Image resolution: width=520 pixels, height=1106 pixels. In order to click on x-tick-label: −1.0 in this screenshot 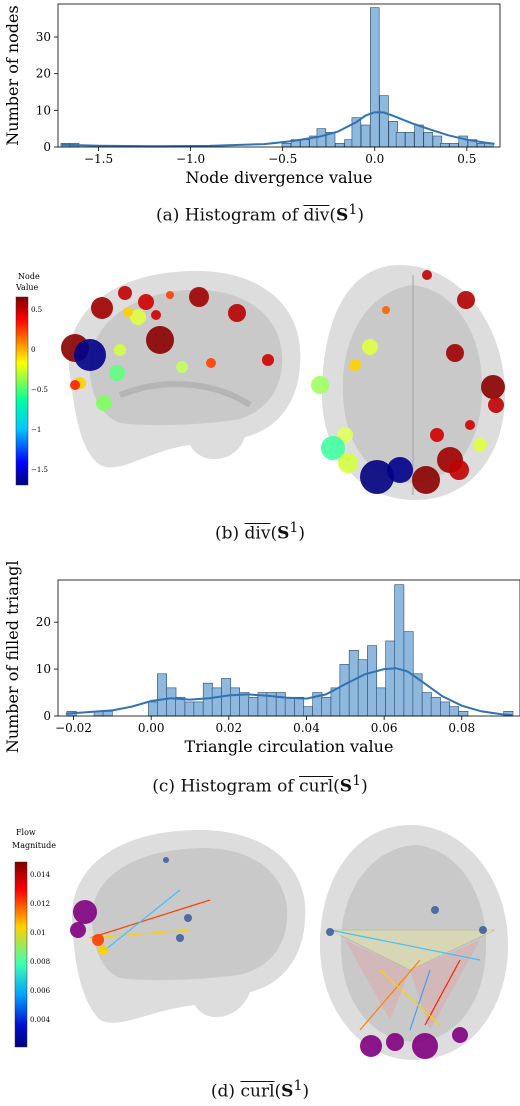, I will do `click(190, 159)`.